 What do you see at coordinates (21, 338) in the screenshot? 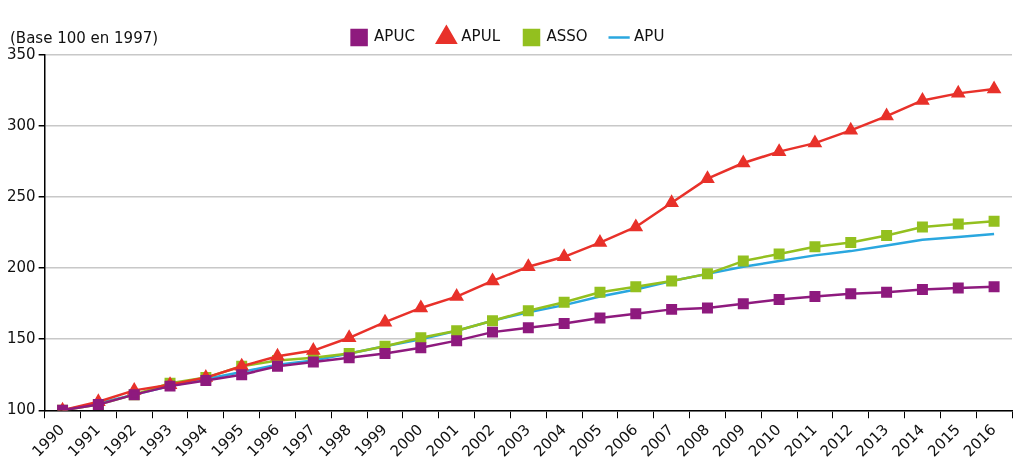
I see `y-tick-label: 150` at bounding box center [21, 338].